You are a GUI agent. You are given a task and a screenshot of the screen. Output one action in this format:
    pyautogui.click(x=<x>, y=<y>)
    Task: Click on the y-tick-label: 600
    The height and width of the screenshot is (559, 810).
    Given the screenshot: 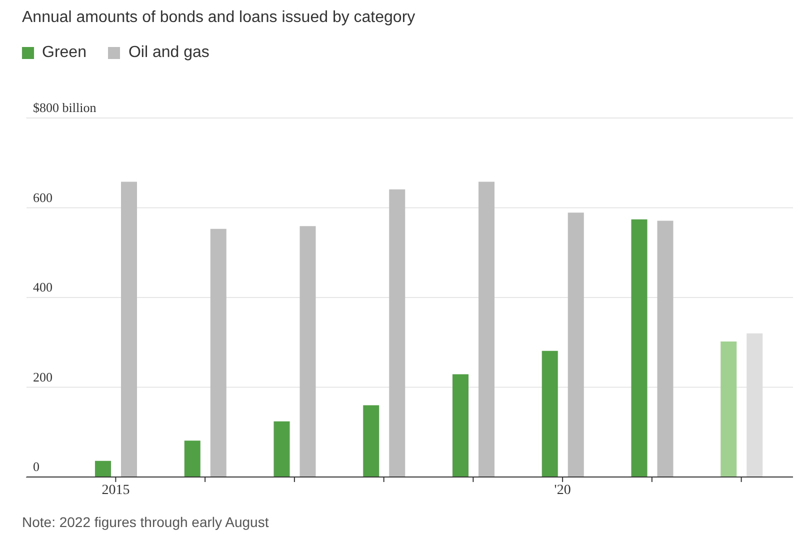 What is the action you would take?
    pyautogui.click(x=42, y=197)
    